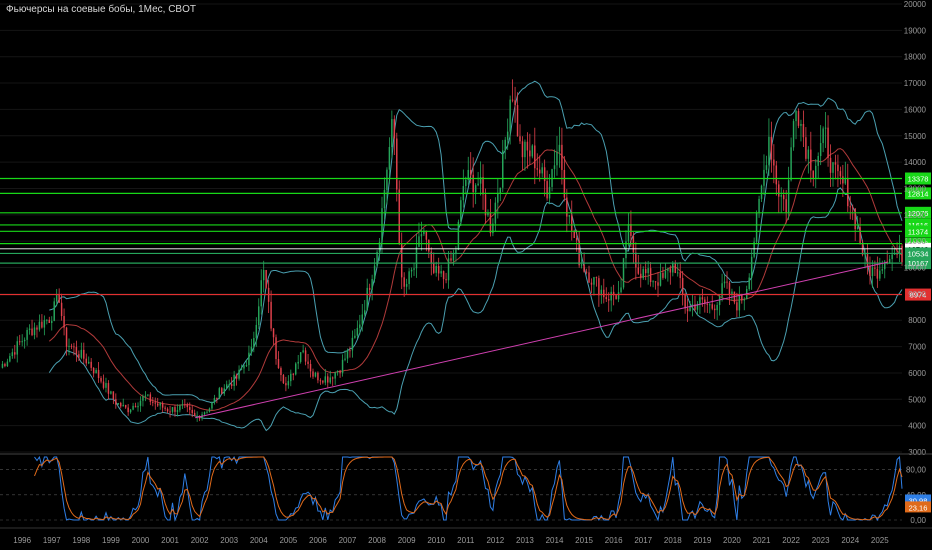 The image size is (932, 550). Describe the element at coordinates (915, 57) in the screenshot. I see `price-tick-label: 18000` at that location.